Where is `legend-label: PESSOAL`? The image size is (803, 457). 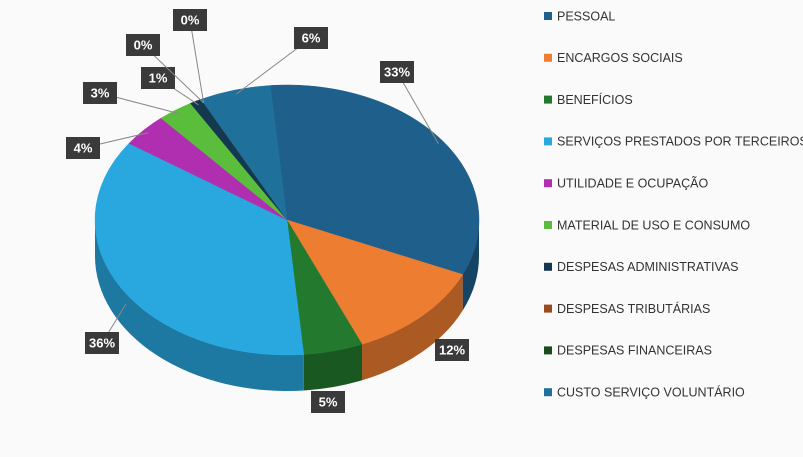
legend-label: PESSOAL is located at coordinates (586, 16).